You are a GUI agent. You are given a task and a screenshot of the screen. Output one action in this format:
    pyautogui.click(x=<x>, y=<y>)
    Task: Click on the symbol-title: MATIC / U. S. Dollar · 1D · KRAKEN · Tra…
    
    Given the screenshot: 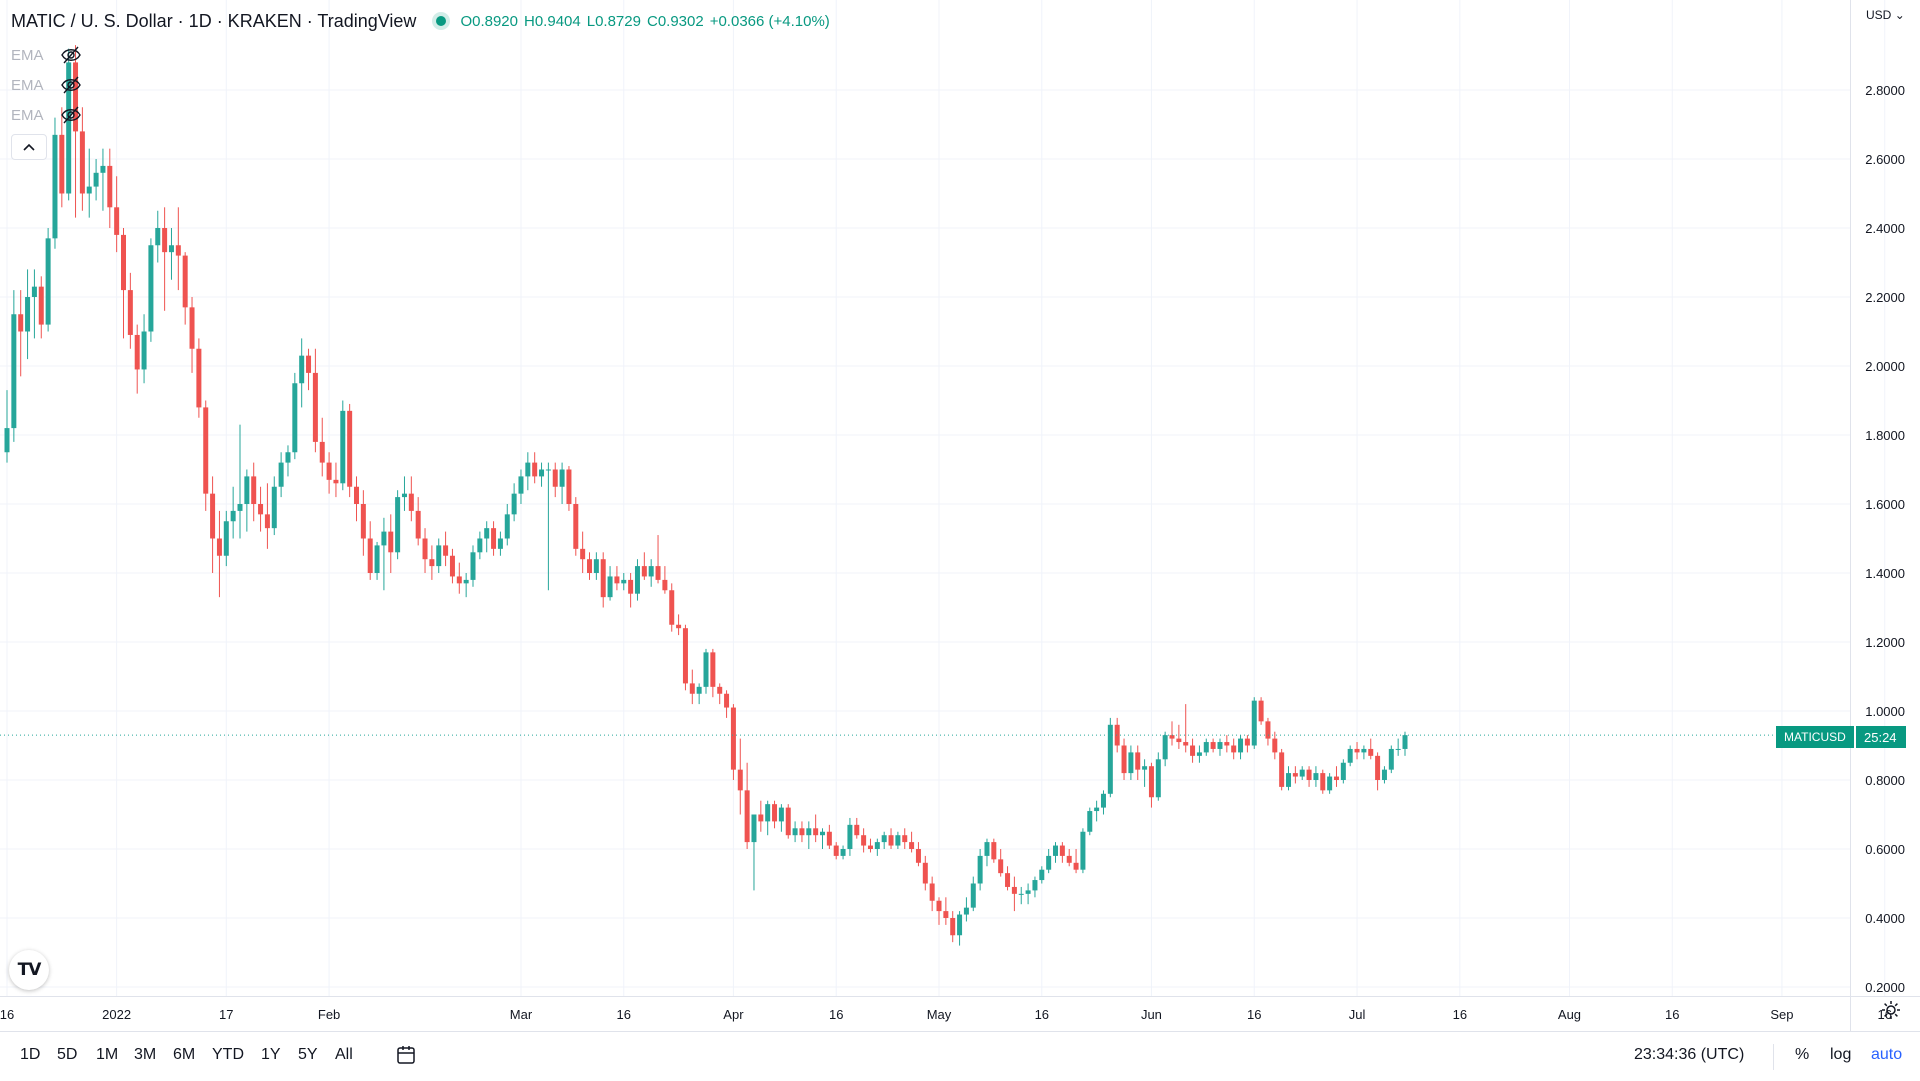 What is the action you would take?
    pyautogui.click(x=214, y=20)
    